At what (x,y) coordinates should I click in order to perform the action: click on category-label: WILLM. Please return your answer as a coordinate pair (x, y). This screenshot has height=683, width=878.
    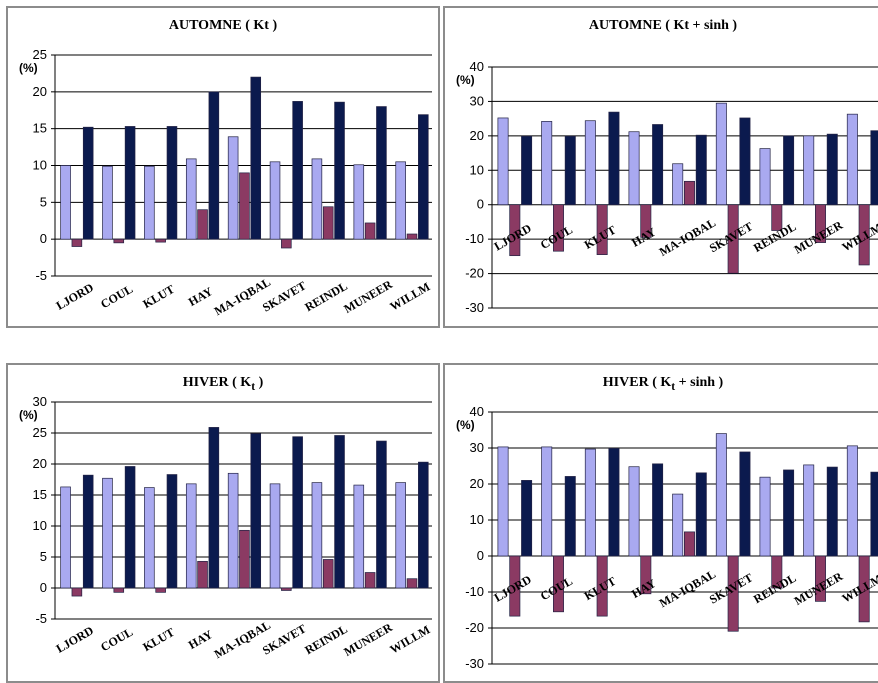
    Looking at the image, I should click on (409, 639).